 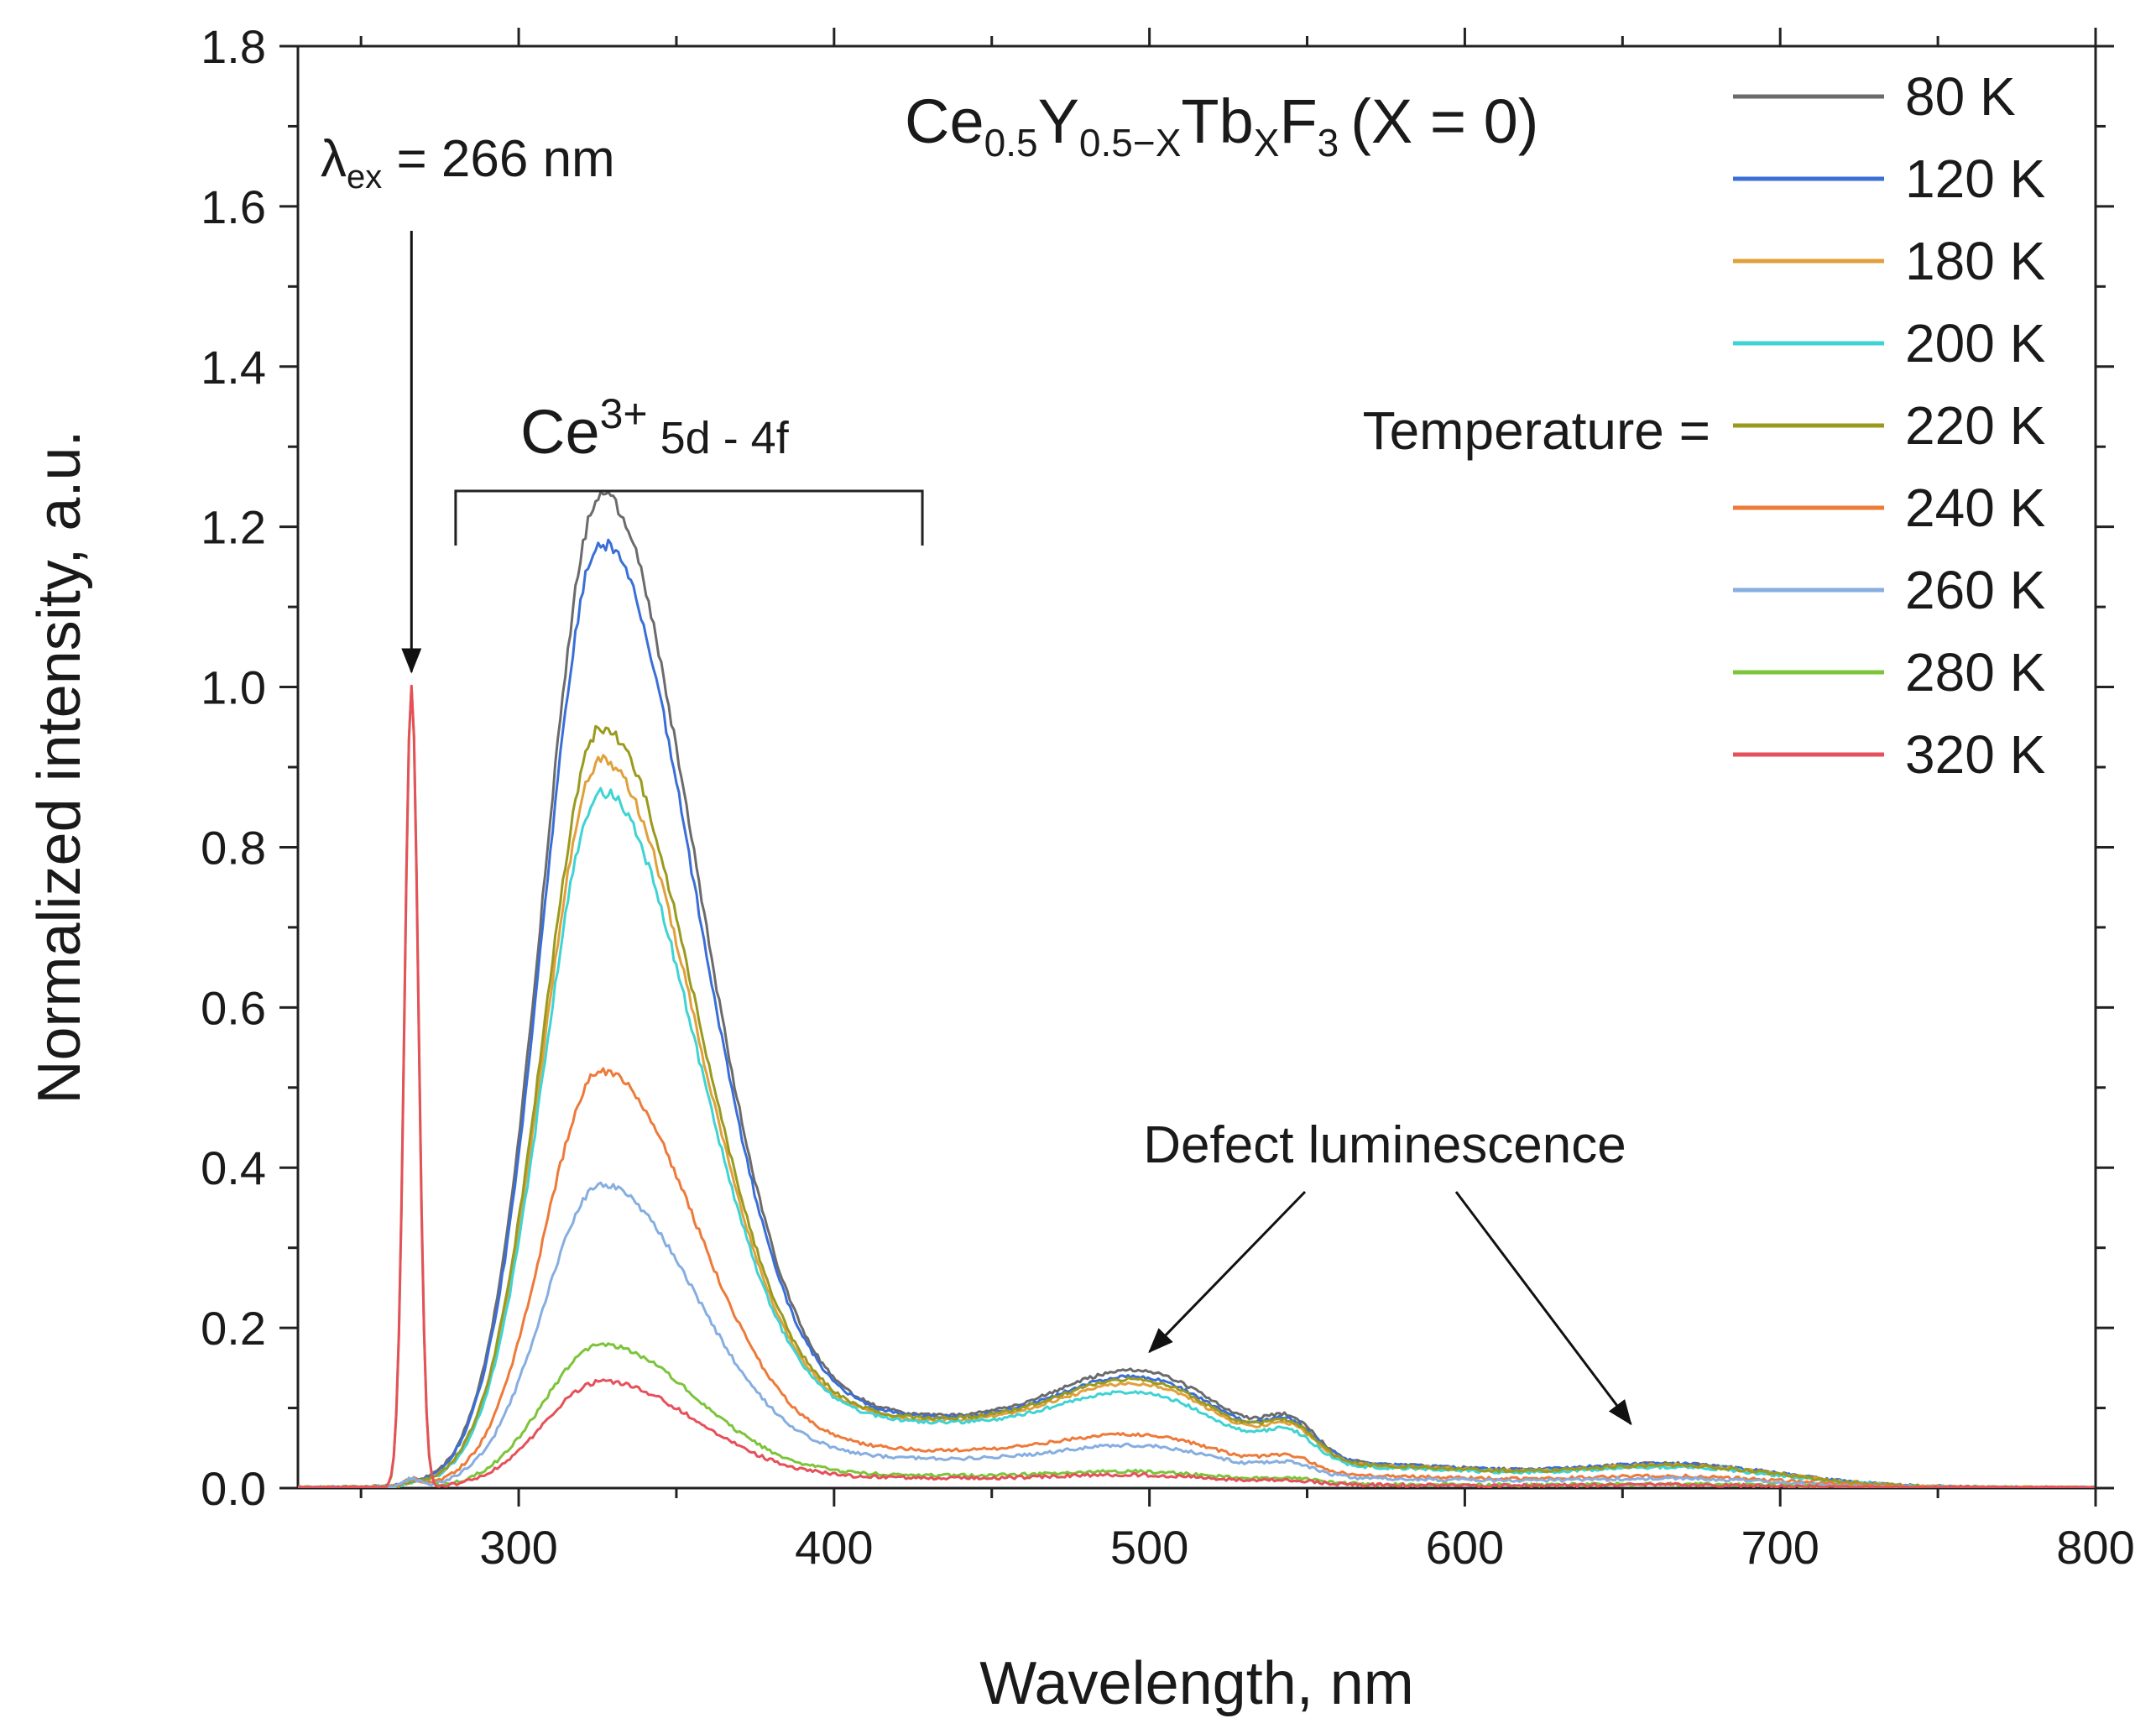 What do you see at coordinates (1975, 672) in the screenshot?
I see `legend-label: 280 K` at bounding box center [1975, 672].